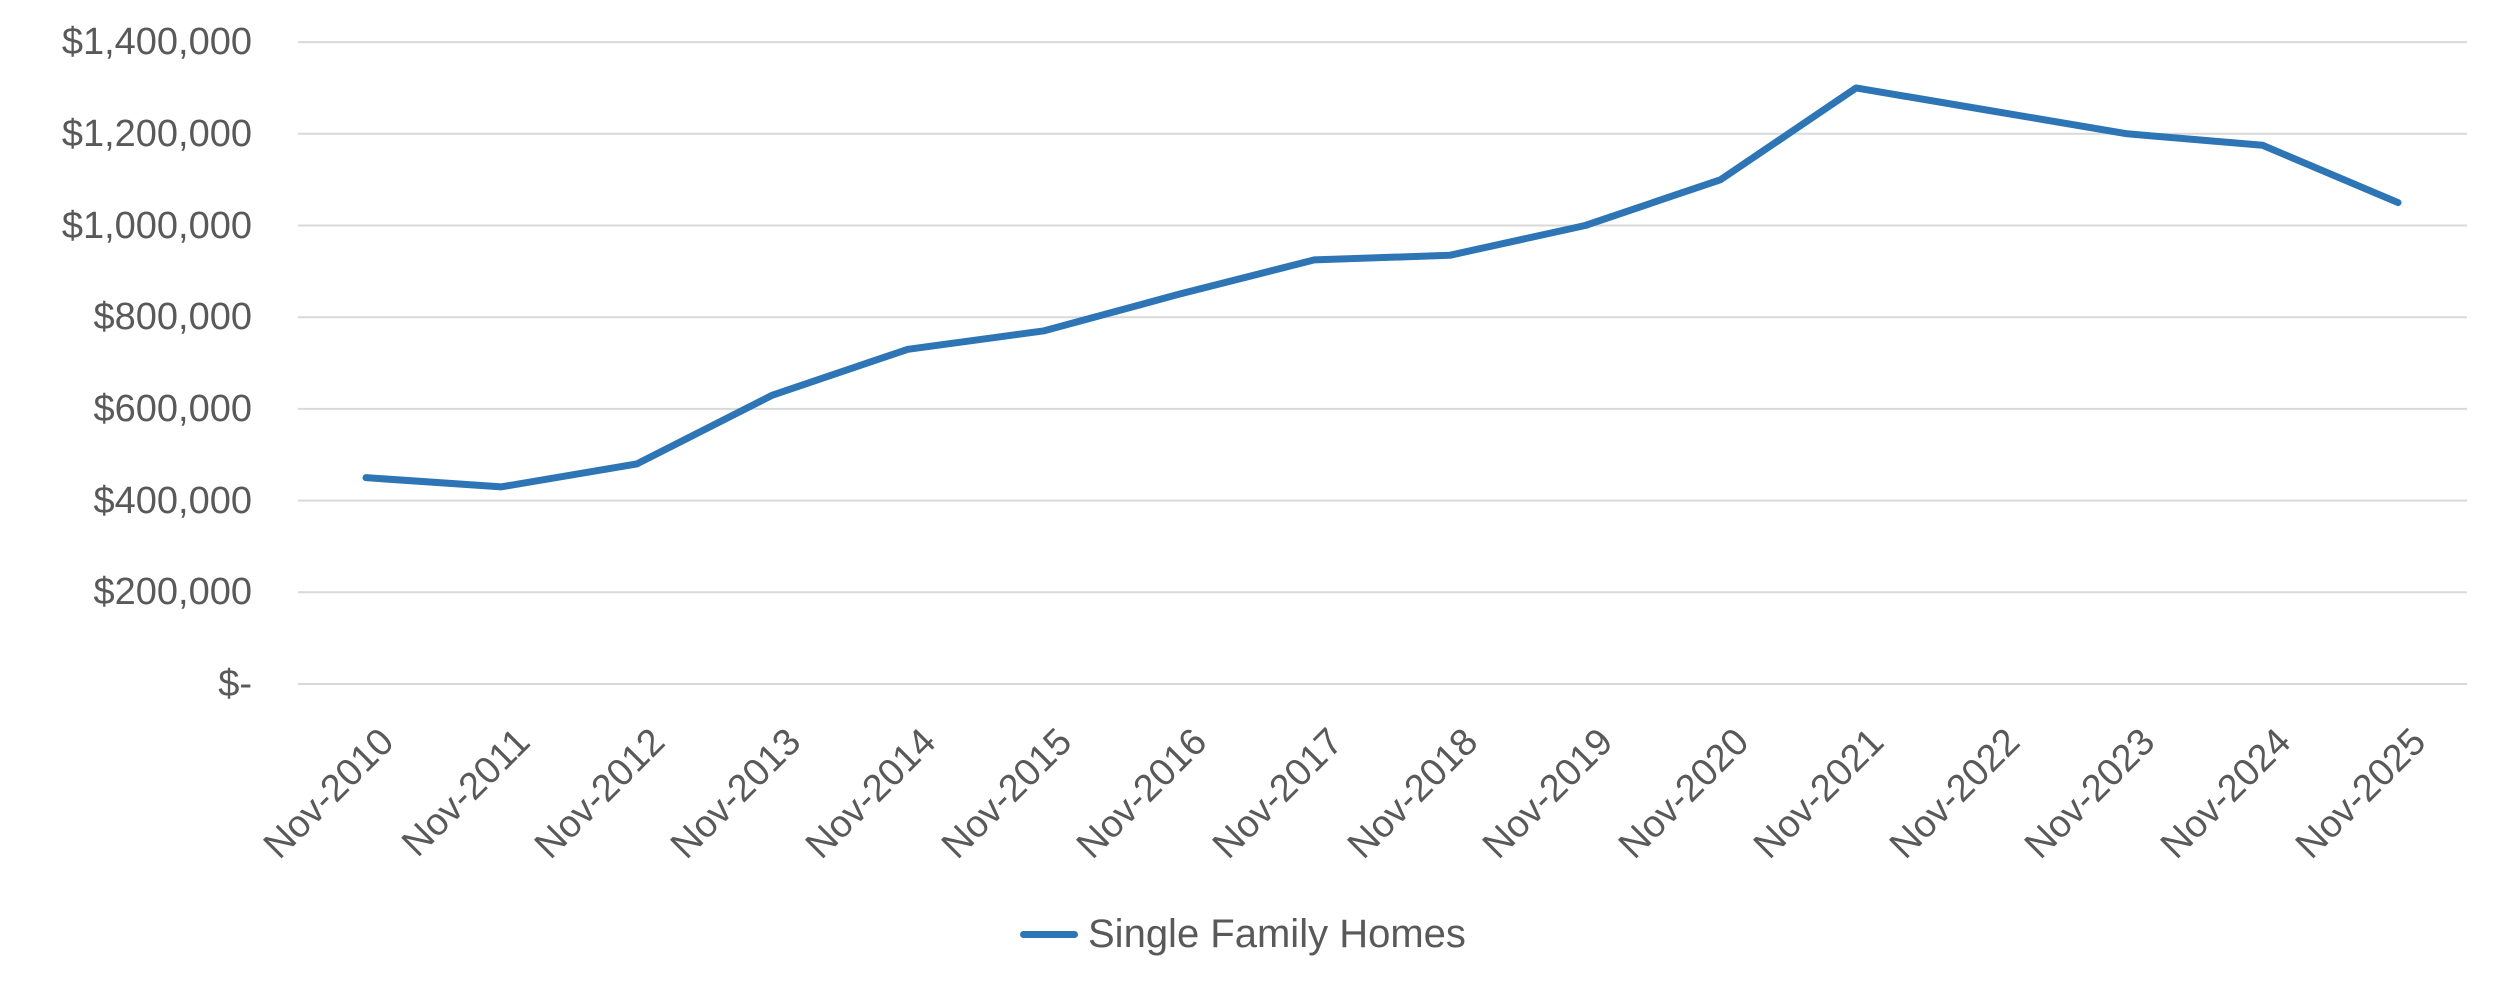  What do you see at coordinates (173, 408) in the screenshot?
I see `y-axis-tick-label: $600,000` at bounding box center [173, 408].